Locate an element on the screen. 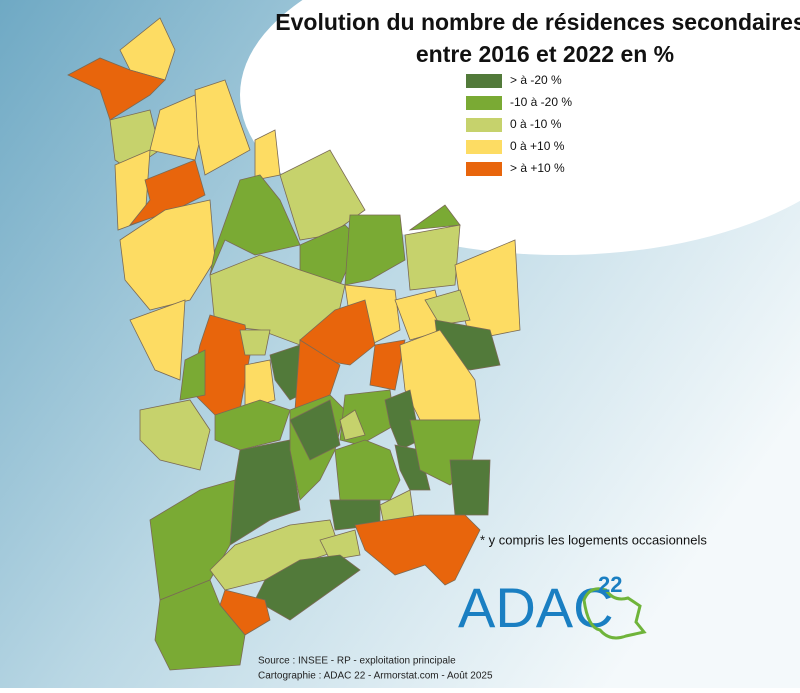  legend-label: -10 à -20 % is located at coordinates (541, 102).